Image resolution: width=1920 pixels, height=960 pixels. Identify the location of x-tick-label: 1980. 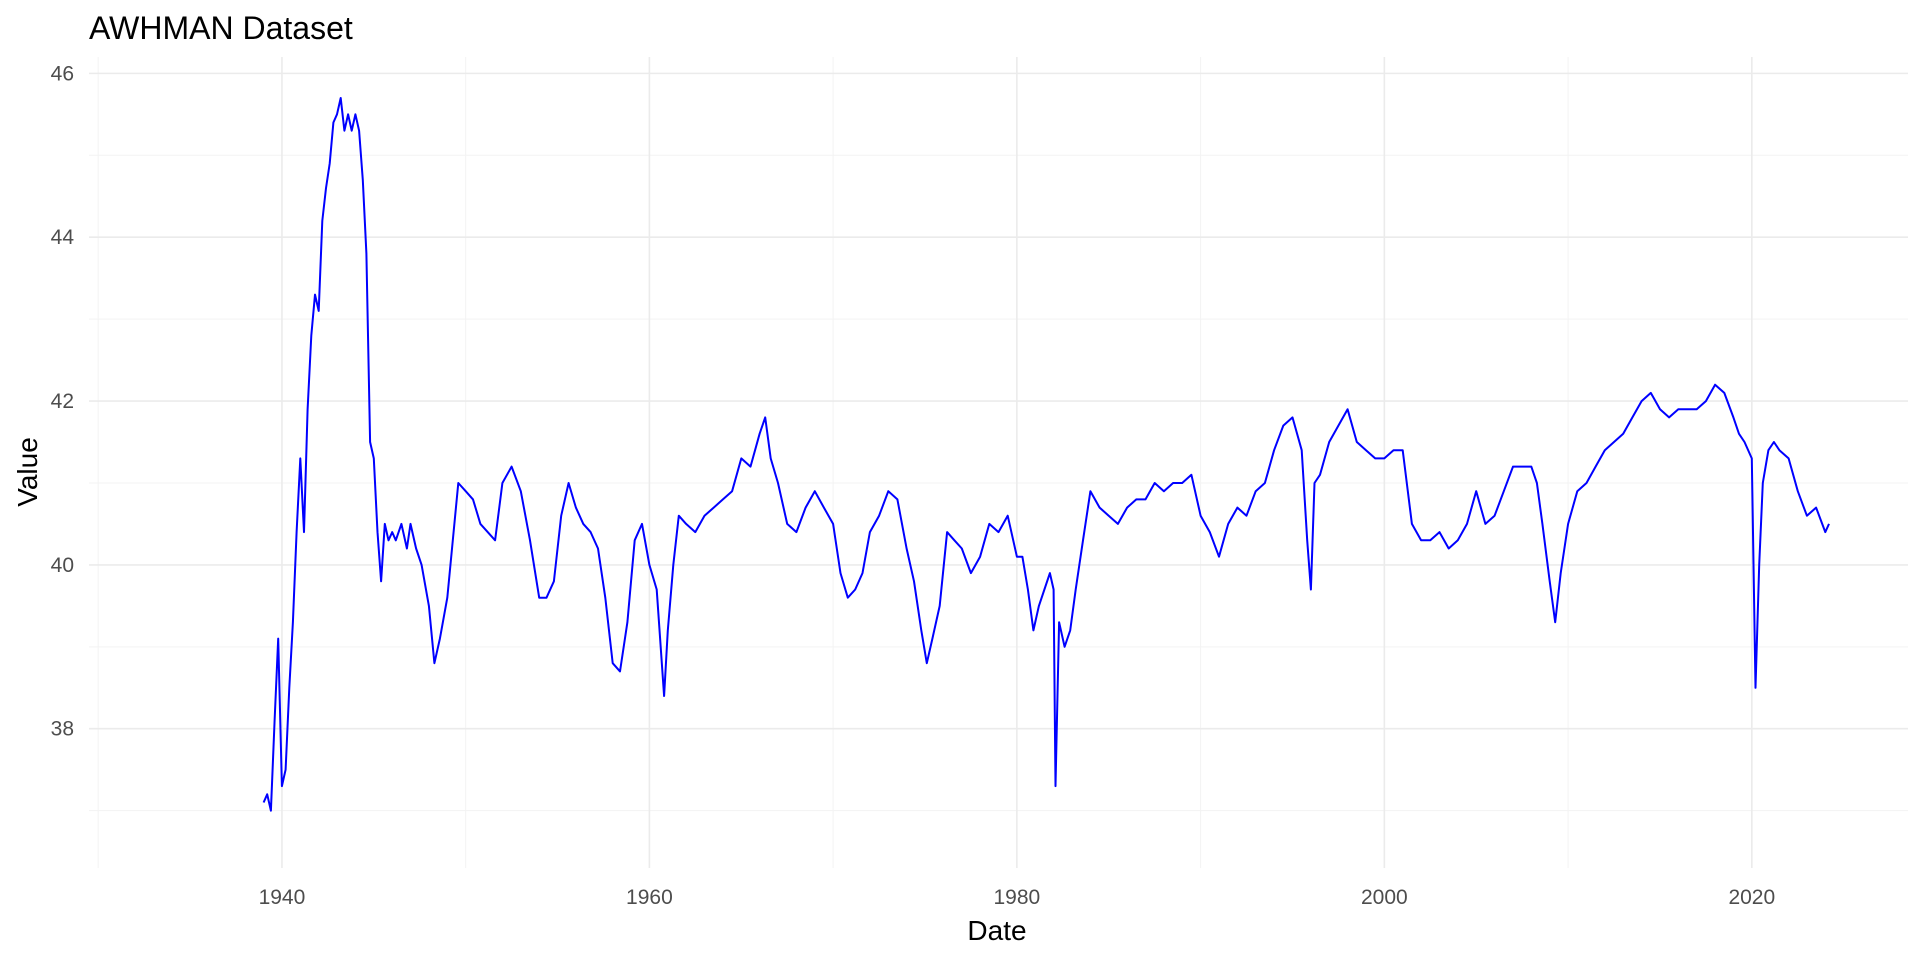
(1017, 897).